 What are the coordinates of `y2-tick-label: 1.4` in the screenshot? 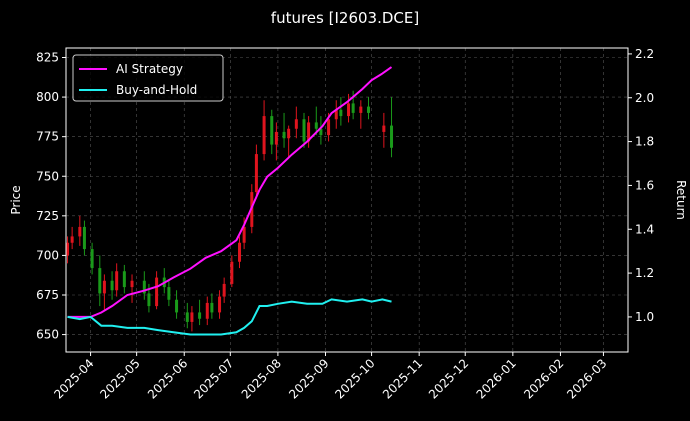 It's located at (644, 229).